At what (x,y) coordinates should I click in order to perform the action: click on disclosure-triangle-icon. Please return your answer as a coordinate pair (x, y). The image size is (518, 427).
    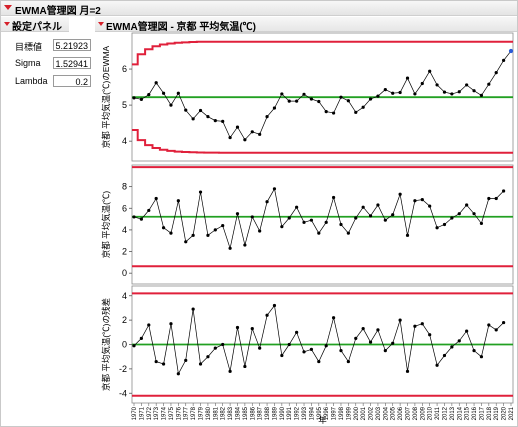
    Looking at the image, I should click on (8, 7).